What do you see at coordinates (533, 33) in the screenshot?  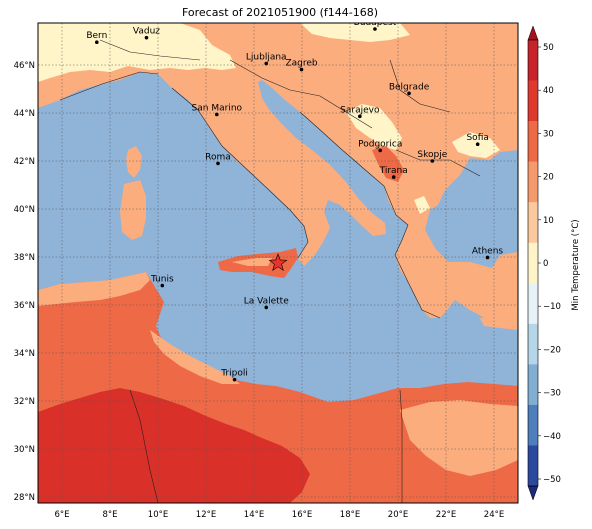 I see `colorbar-extend-top` at bounding box center [533, 33].